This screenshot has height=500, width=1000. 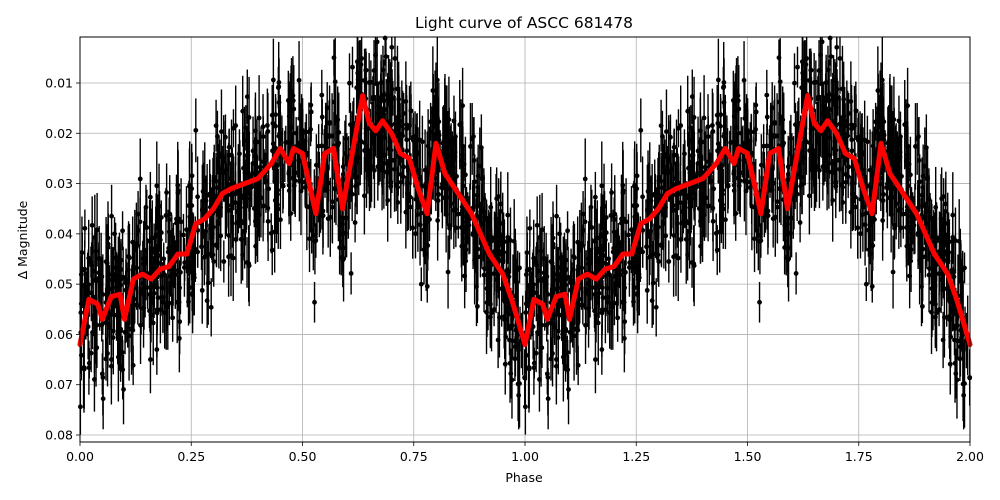 I want to click on y-tick-label: 0.08, so click(x=59, y=435).